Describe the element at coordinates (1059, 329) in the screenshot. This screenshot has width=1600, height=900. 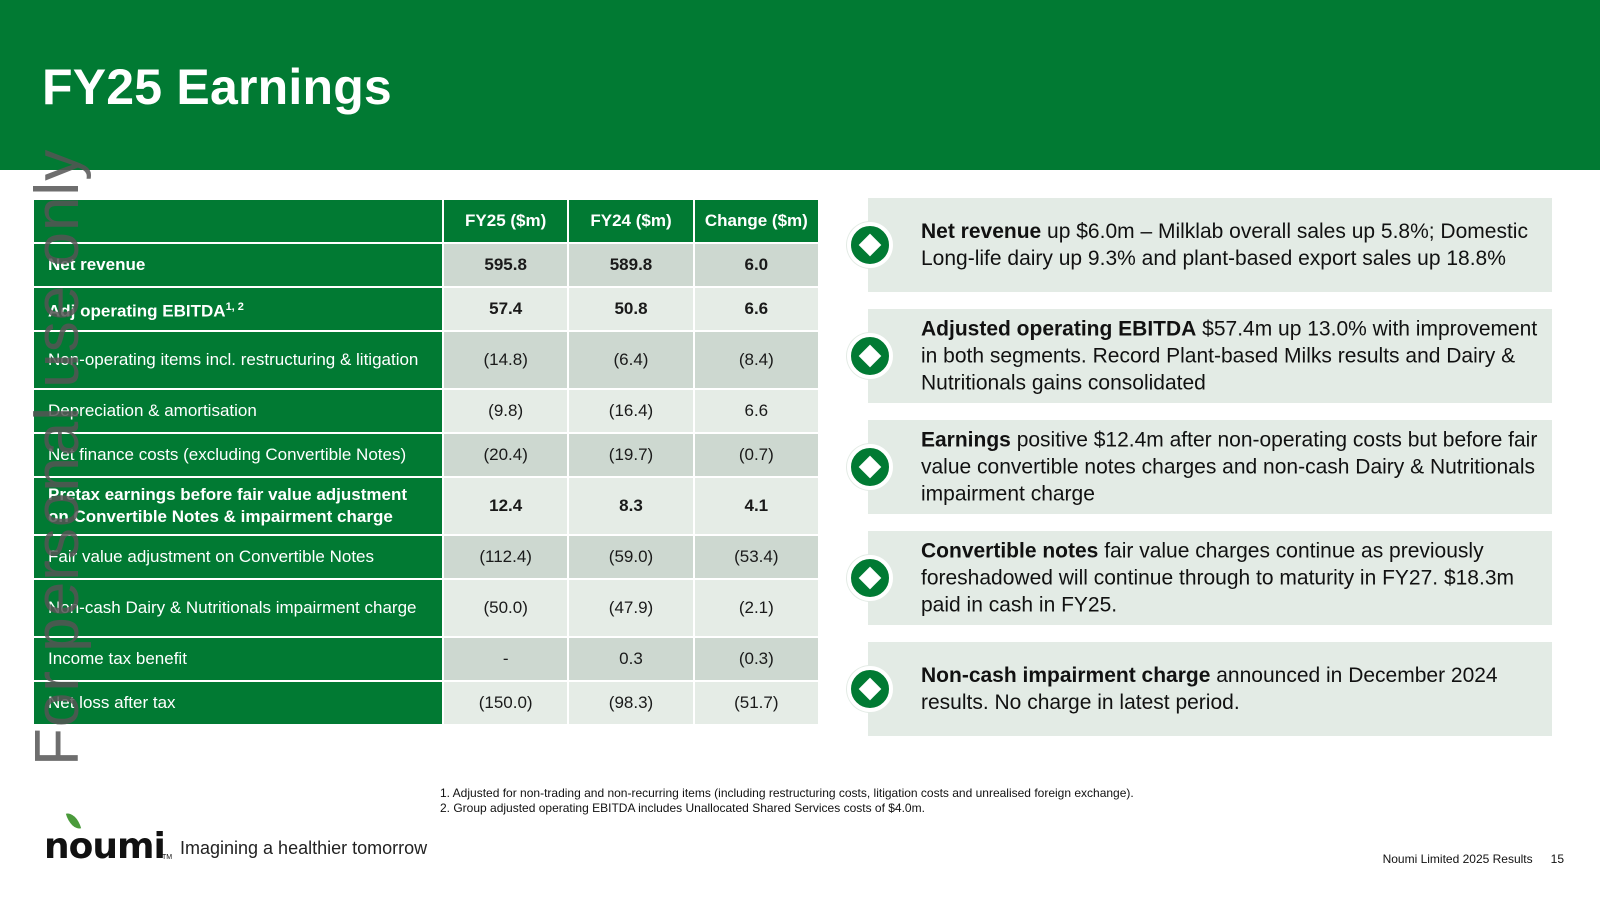
I see `highlight-heading: Adjusted operating EBITDA` at that location.